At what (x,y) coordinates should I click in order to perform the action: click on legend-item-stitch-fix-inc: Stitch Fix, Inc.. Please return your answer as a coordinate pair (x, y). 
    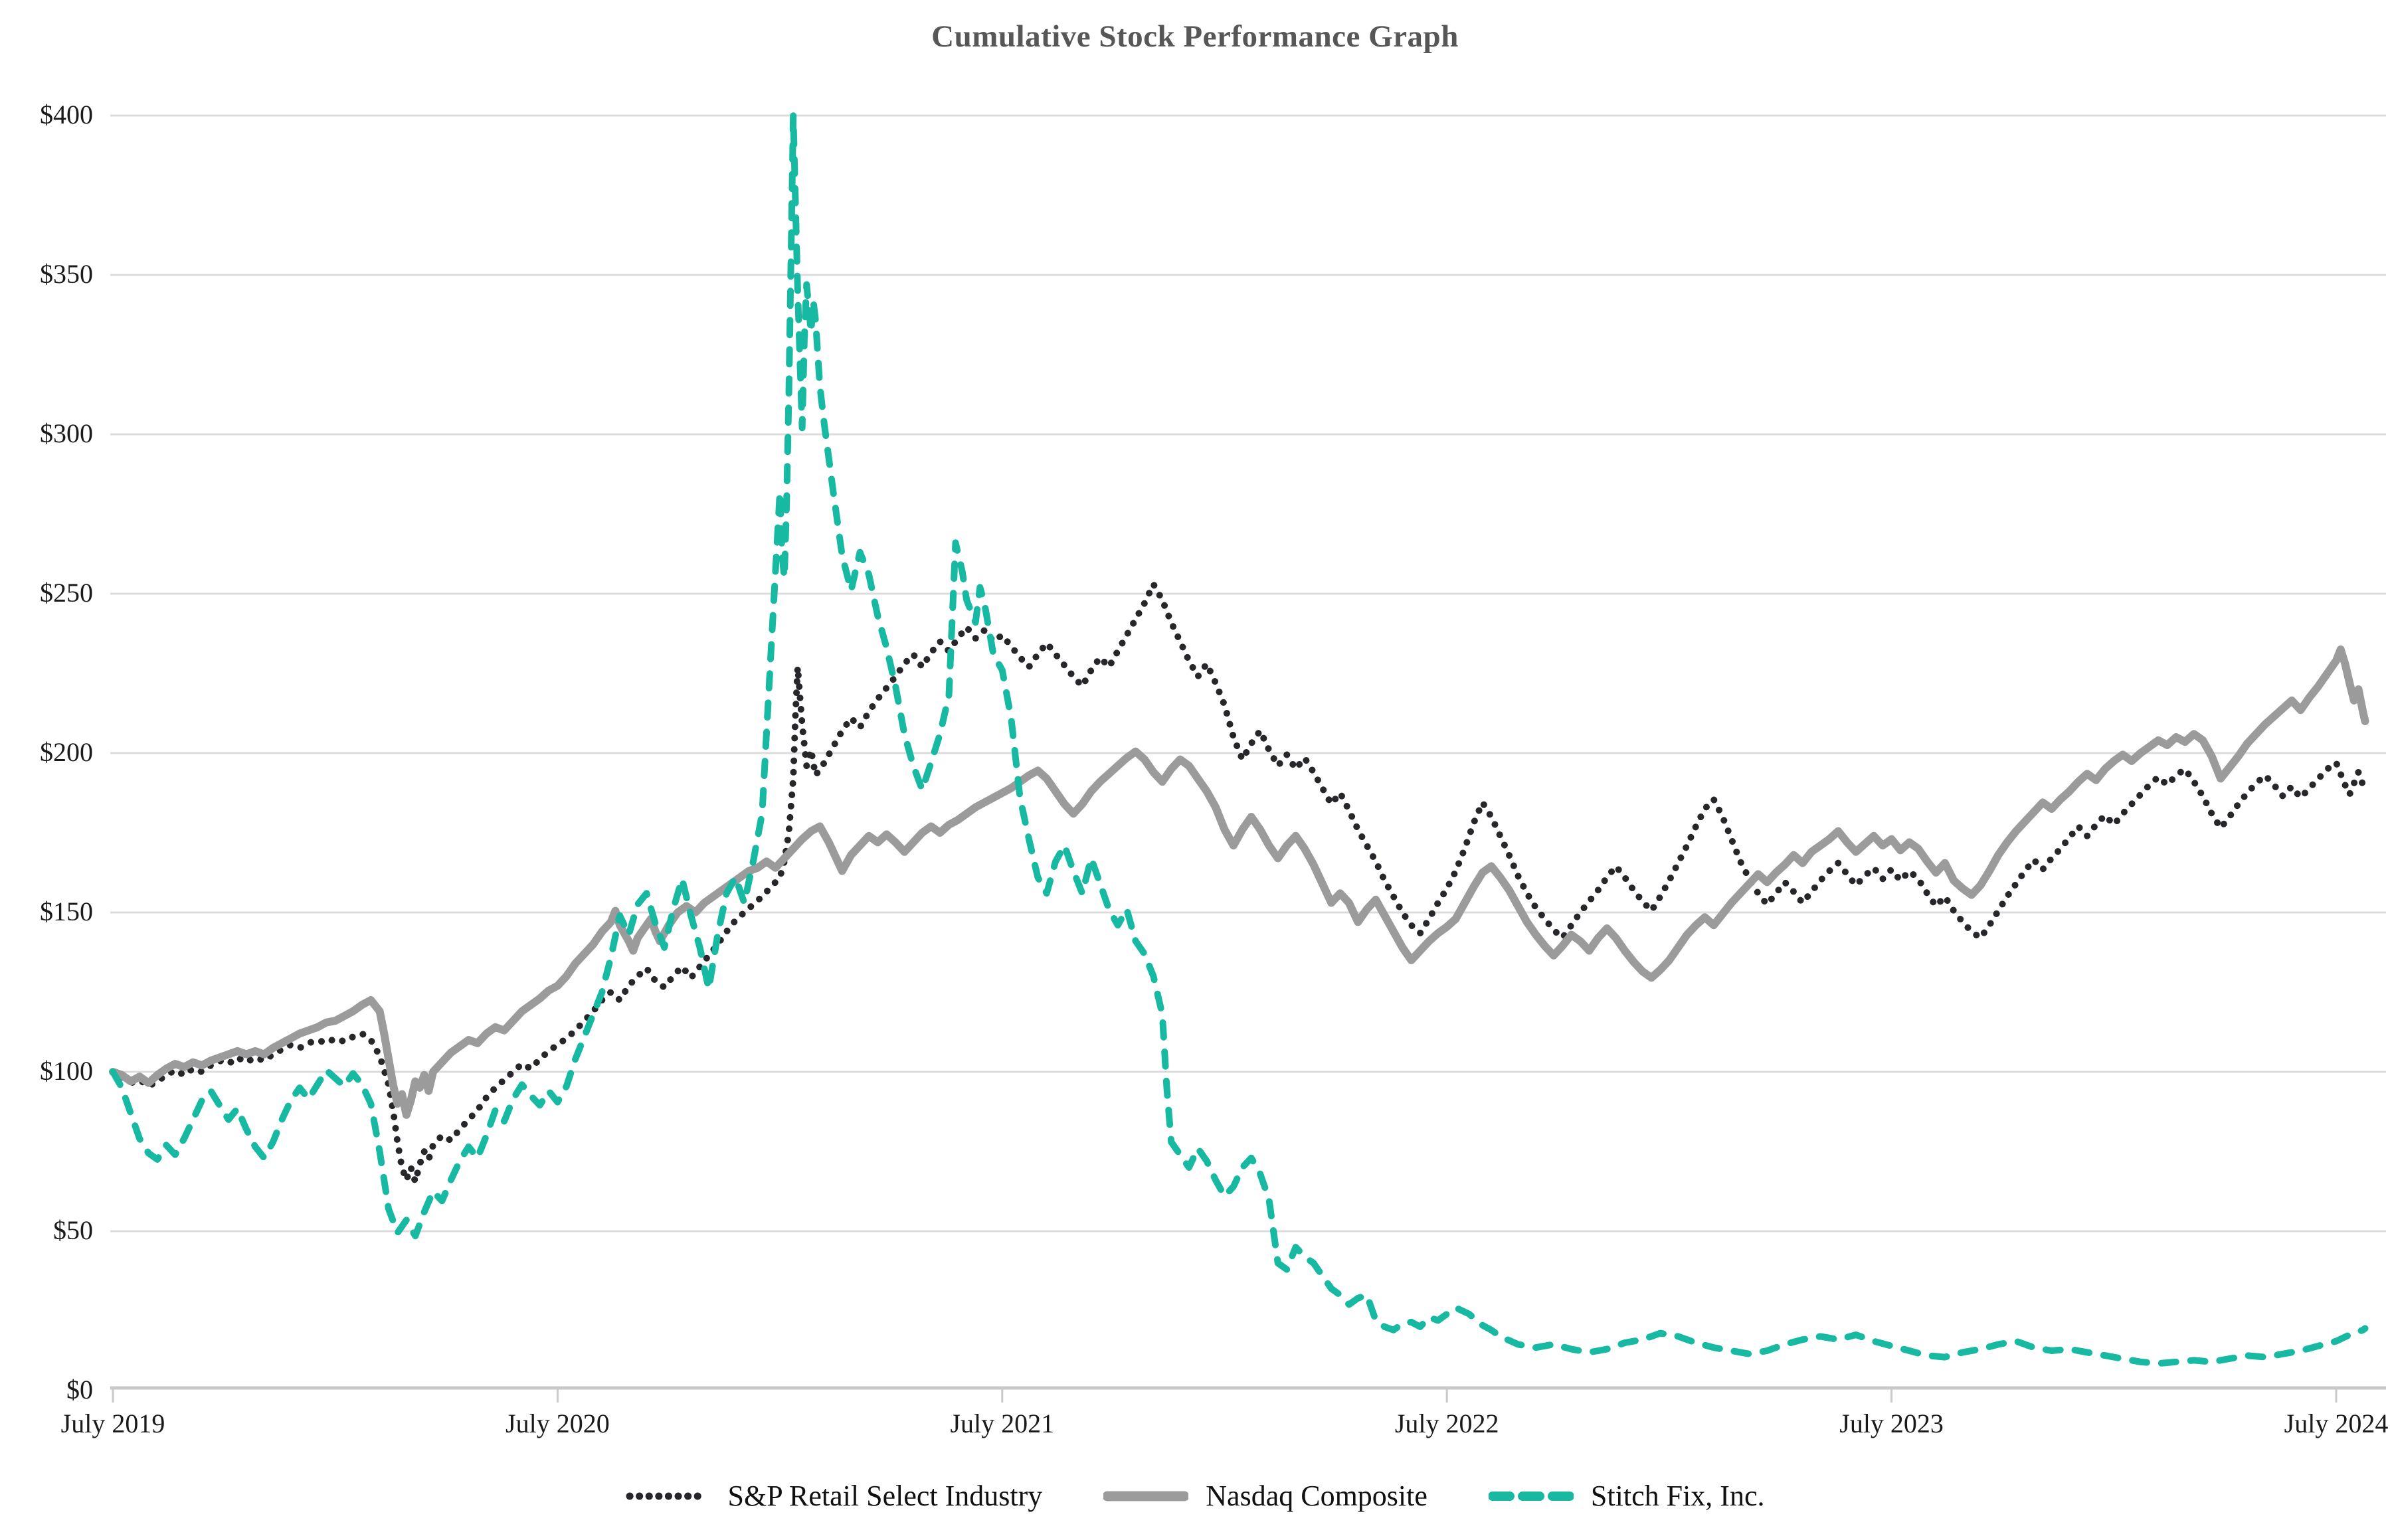
    Looking at the image, I should click on (1626, 1496).